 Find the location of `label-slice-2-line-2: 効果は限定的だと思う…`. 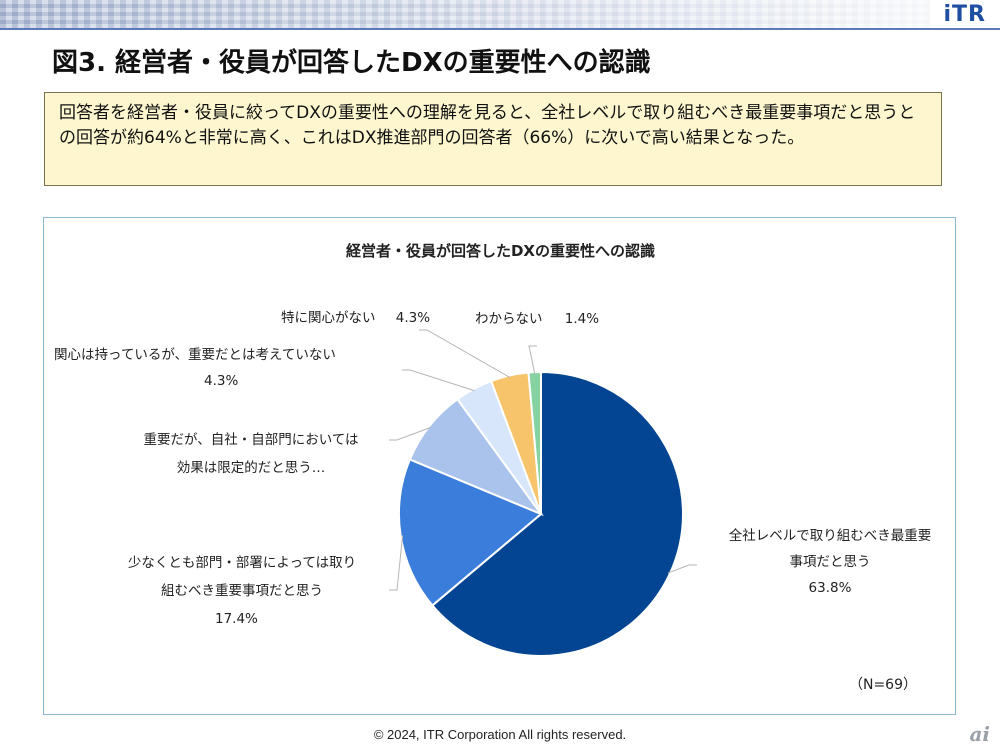

label-slice-2-line-2: 効果は限定的だと思う… is located at coordinates (251, 468).